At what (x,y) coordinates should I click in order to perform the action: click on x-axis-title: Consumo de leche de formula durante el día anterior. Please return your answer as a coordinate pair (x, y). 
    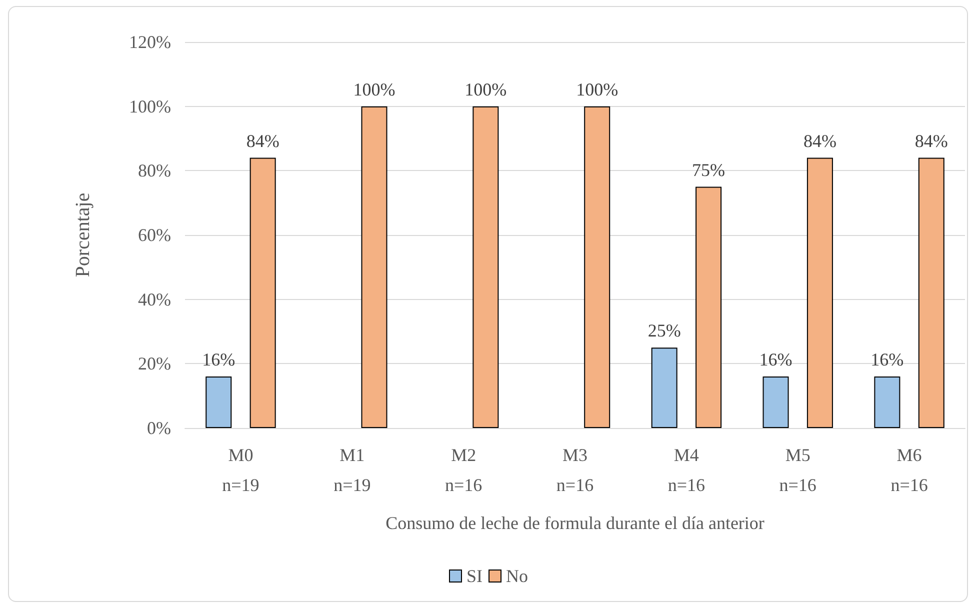
    Looking at the image, I should click on (575, 523).